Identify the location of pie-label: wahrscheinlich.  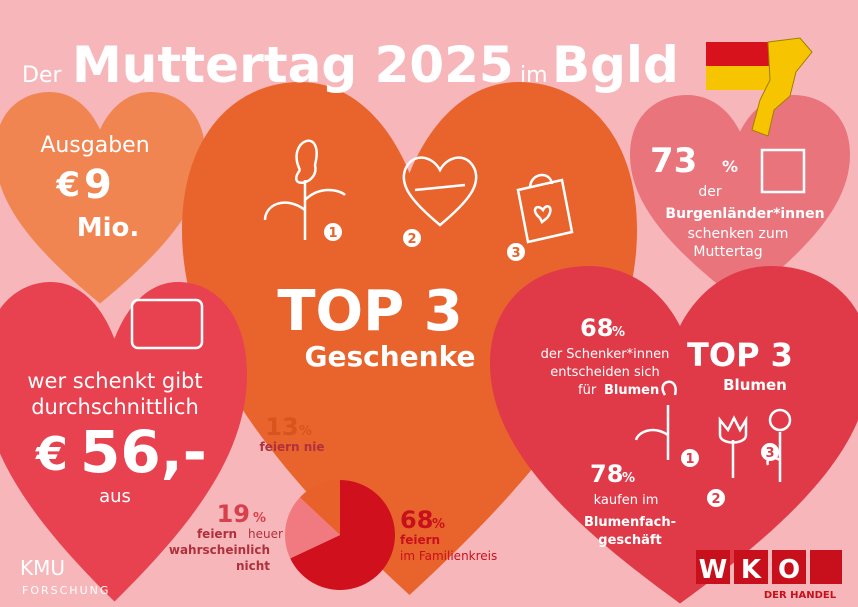
(219, 550).